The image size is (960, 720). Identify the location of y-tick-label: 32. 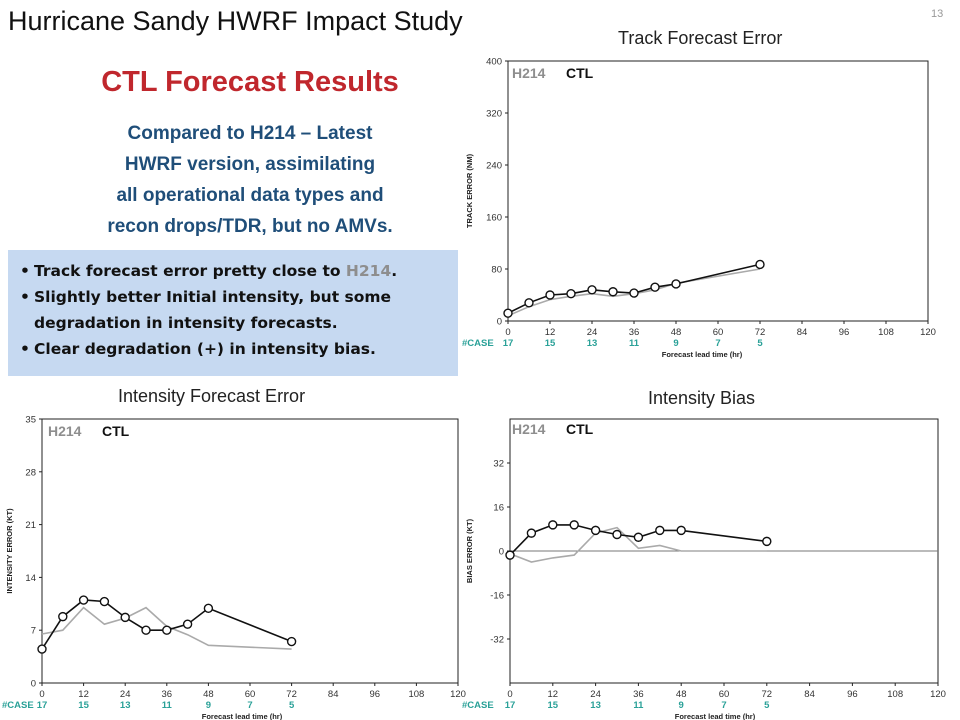
(498, 464).